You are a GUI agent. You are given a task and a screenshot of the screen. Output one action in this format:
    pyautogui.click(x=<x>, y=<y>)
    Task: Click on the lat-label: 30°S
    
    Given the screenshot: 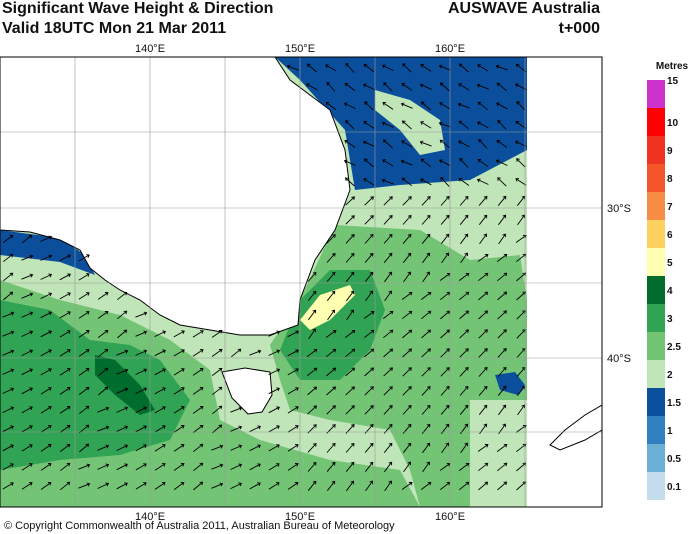 What is the action you would take?
    pyautogui.click(x=619, y=209)
    